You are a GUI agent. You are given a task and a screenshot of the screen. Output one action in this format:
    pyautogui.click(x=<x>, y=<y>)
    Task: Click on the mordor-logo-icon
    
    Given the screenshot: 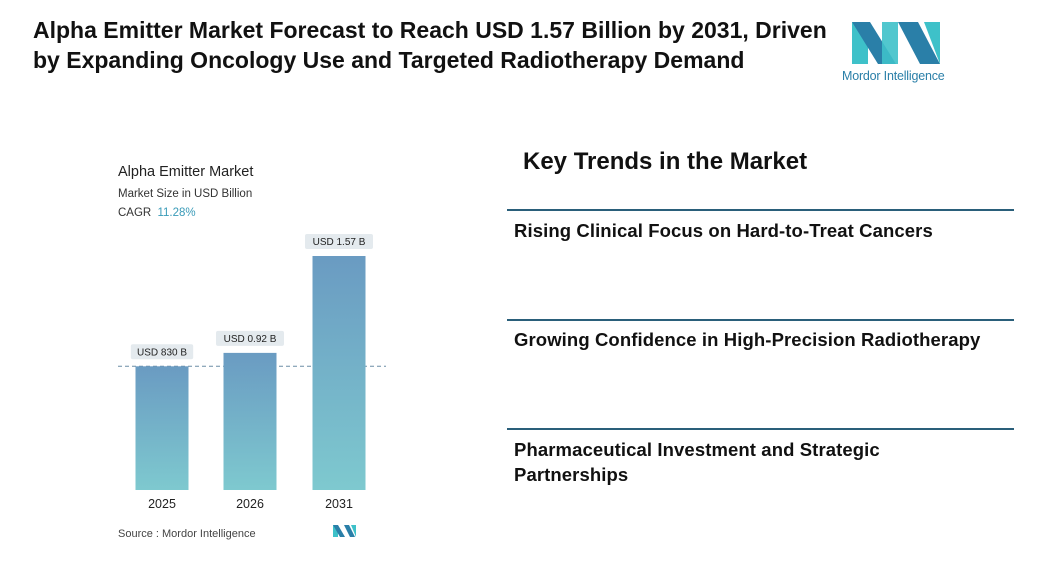 What is the action you would take?
    pyautogui.click(x=896, y=43)
    